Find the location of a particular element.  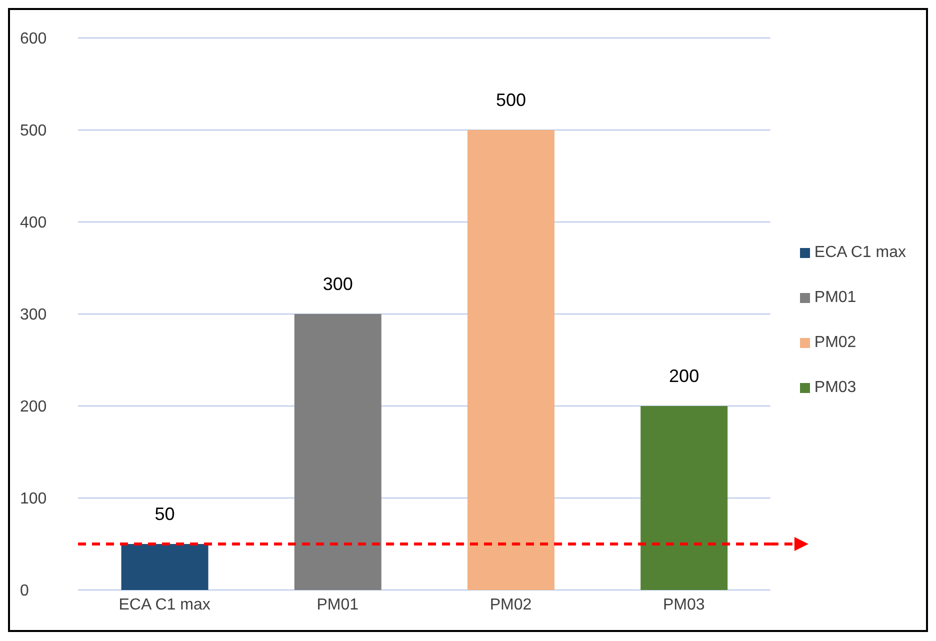

x-tick-label: PM03 is located at coordinates (683, 605).